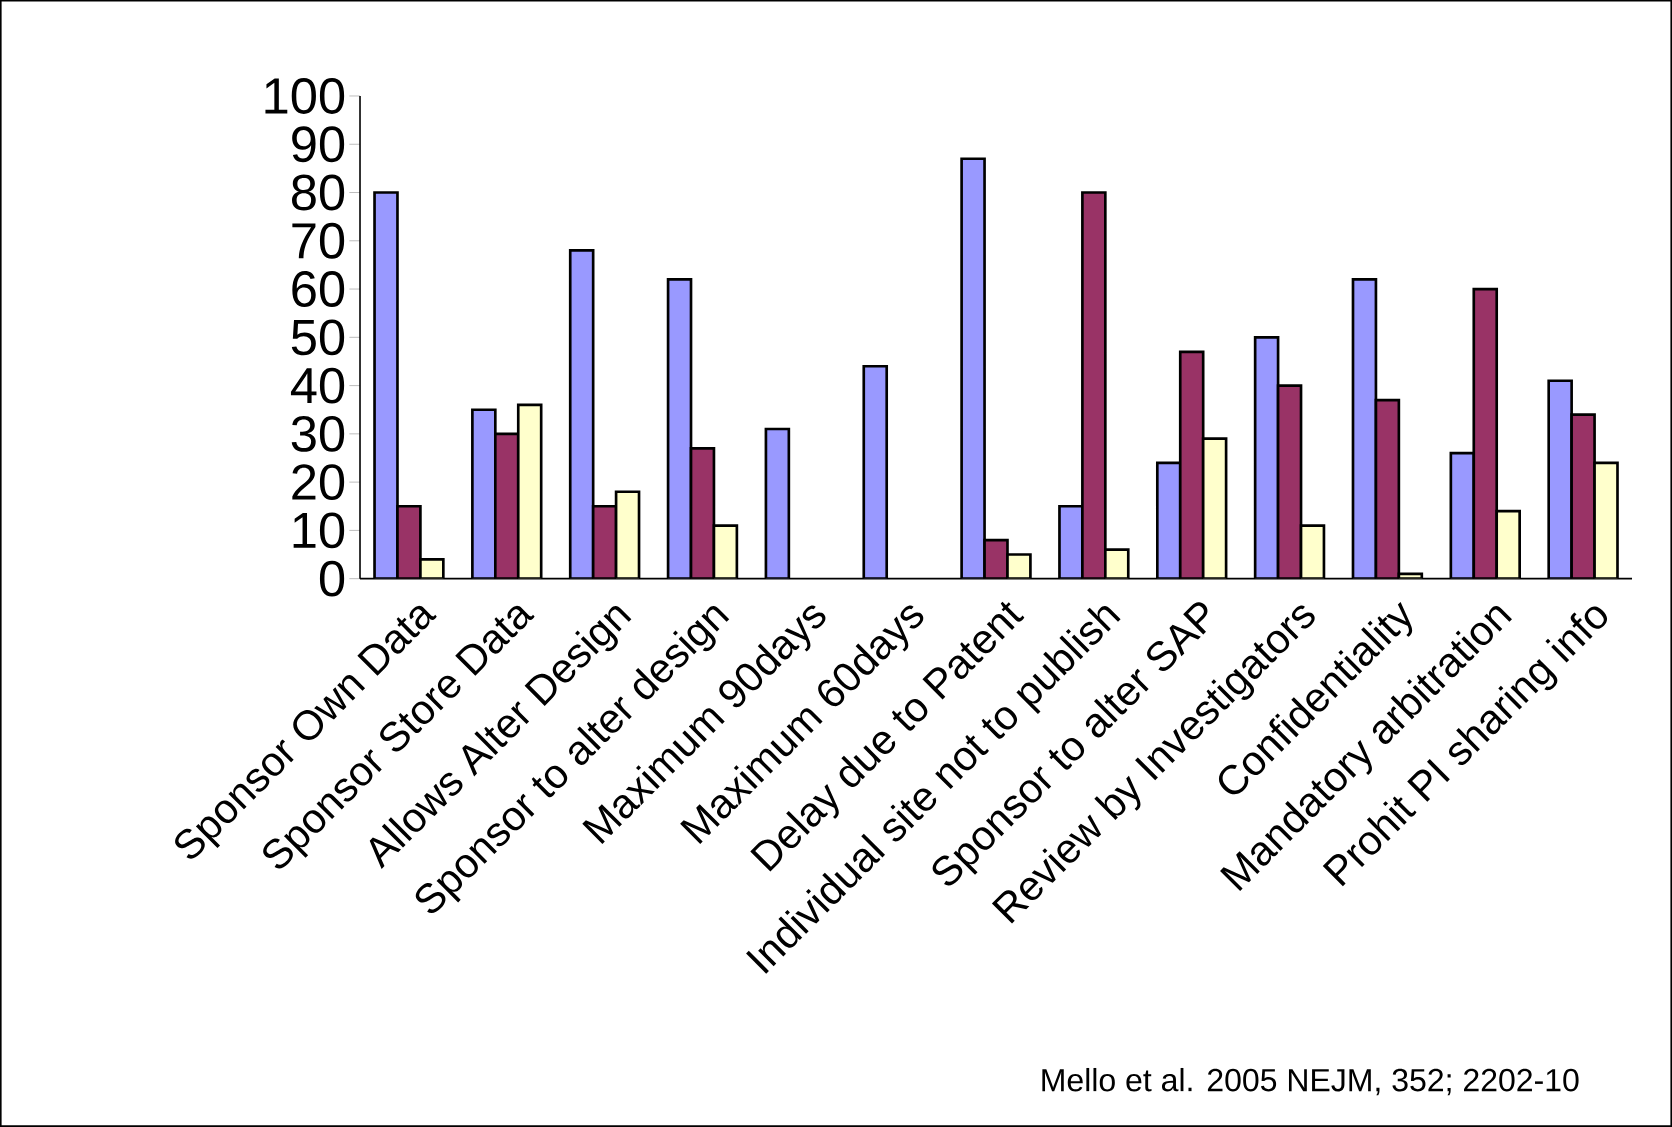  I want to click on y-tick-label: 30, so click(318, 433).